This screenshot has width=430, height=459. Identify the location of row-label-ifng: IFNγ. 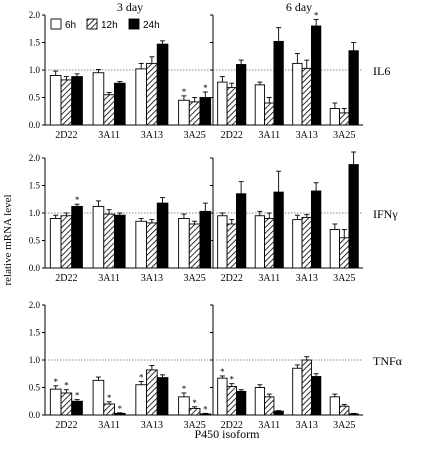
(385, 214).